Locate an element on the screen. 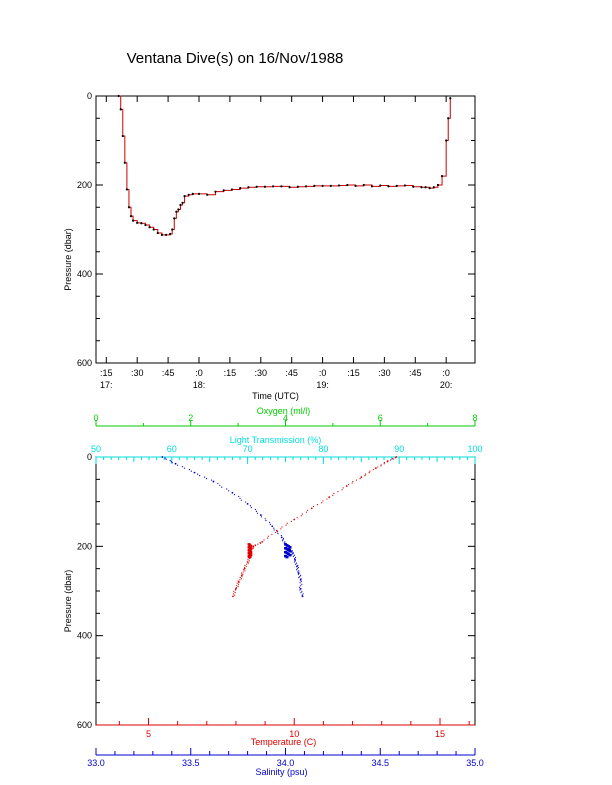  temperature-cluster-mark is located at coordinates (251, 549).